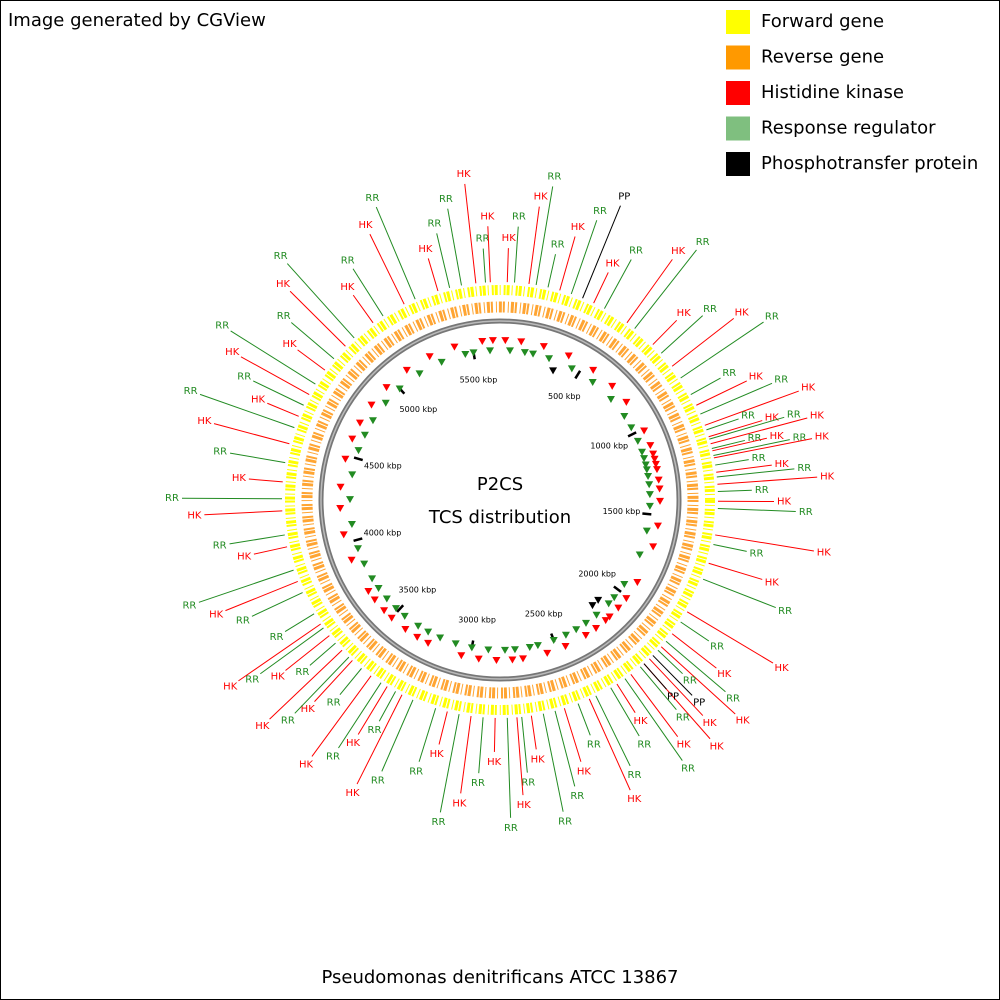 The image size is (1000, 1000). Describe the element at coordinates (499, 517) in the screenshot. I see `chart-subtitle: TCS distribution` at that location.